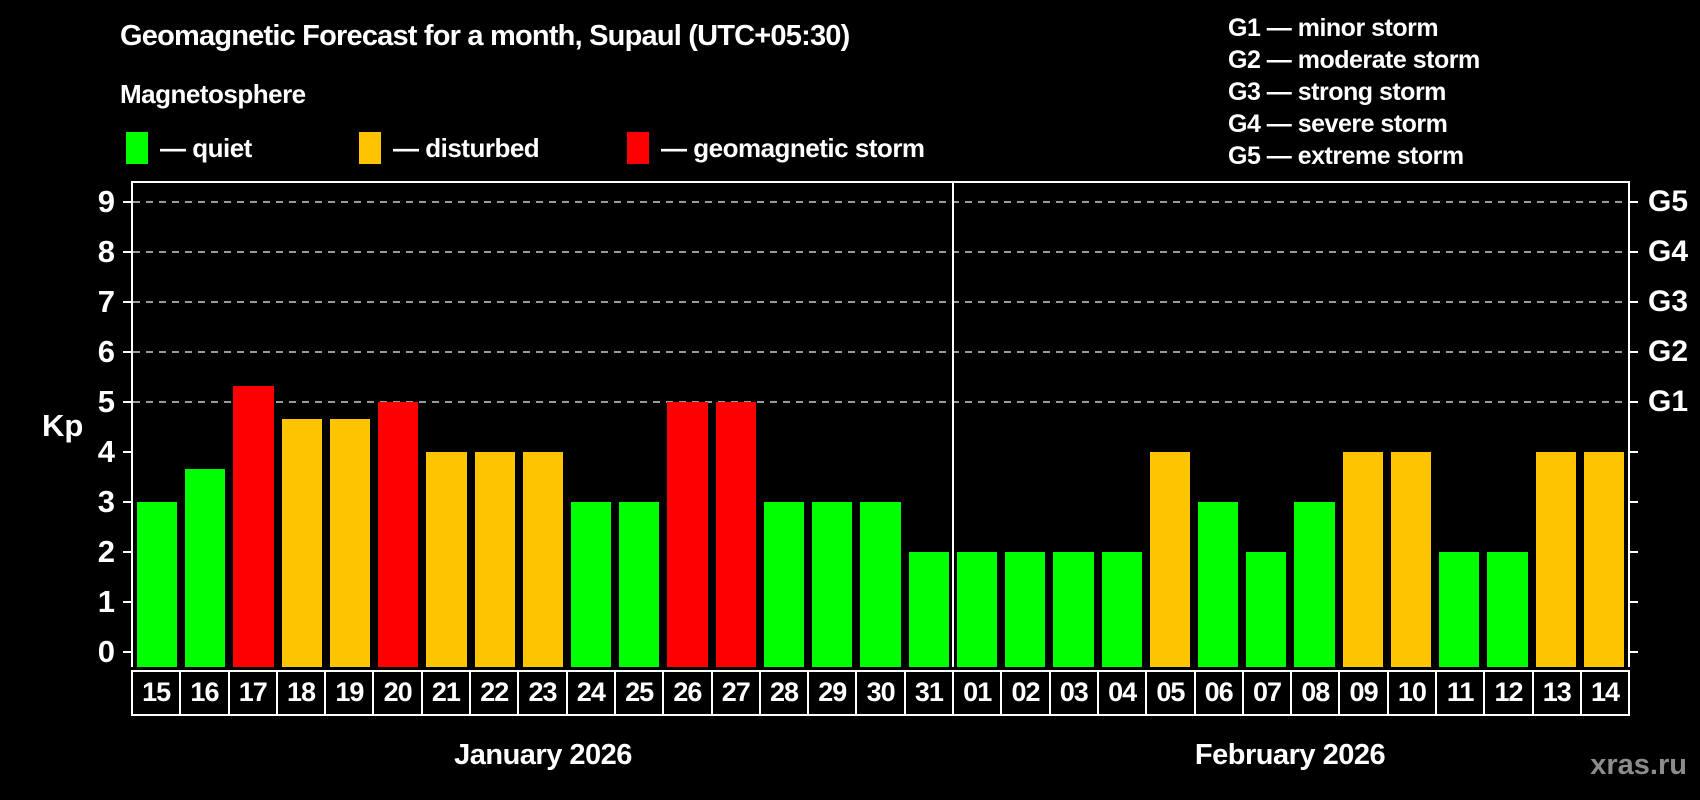  What do you see at coordinates (880, 402) in the screenshot?
I see `gridline-kp5` at bounding box center [880, 402].